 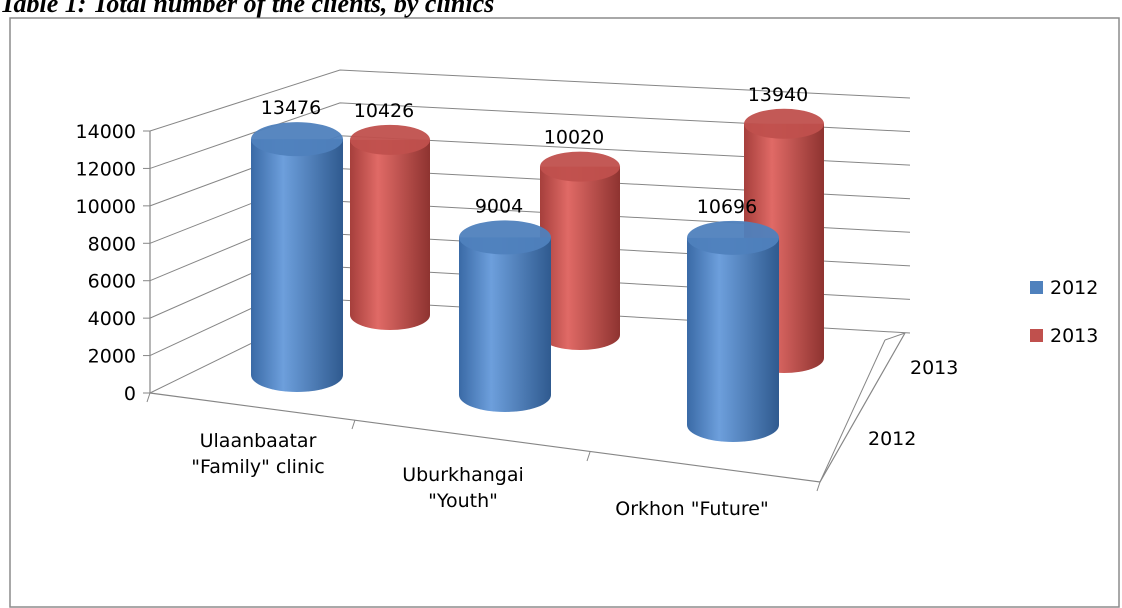 I want to click on x-tick-label-box: Ulaanbaatar "Family" clinic, so click(x=258, y=454).